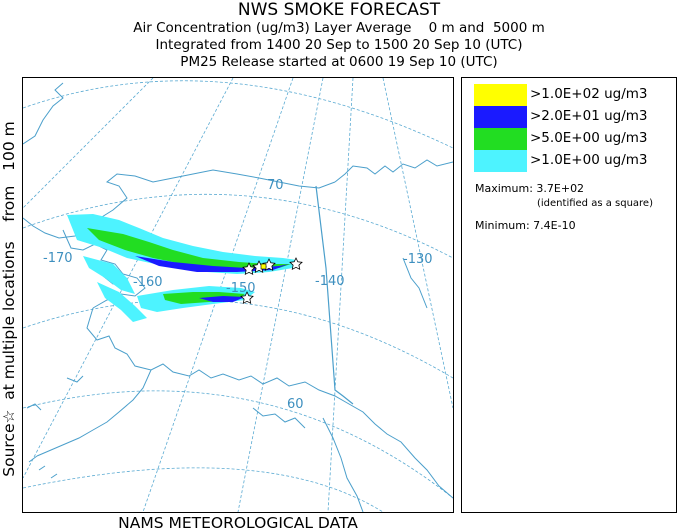  I want to click on minimum-value: Minimum: 7.4E-10, so click(525, 225).